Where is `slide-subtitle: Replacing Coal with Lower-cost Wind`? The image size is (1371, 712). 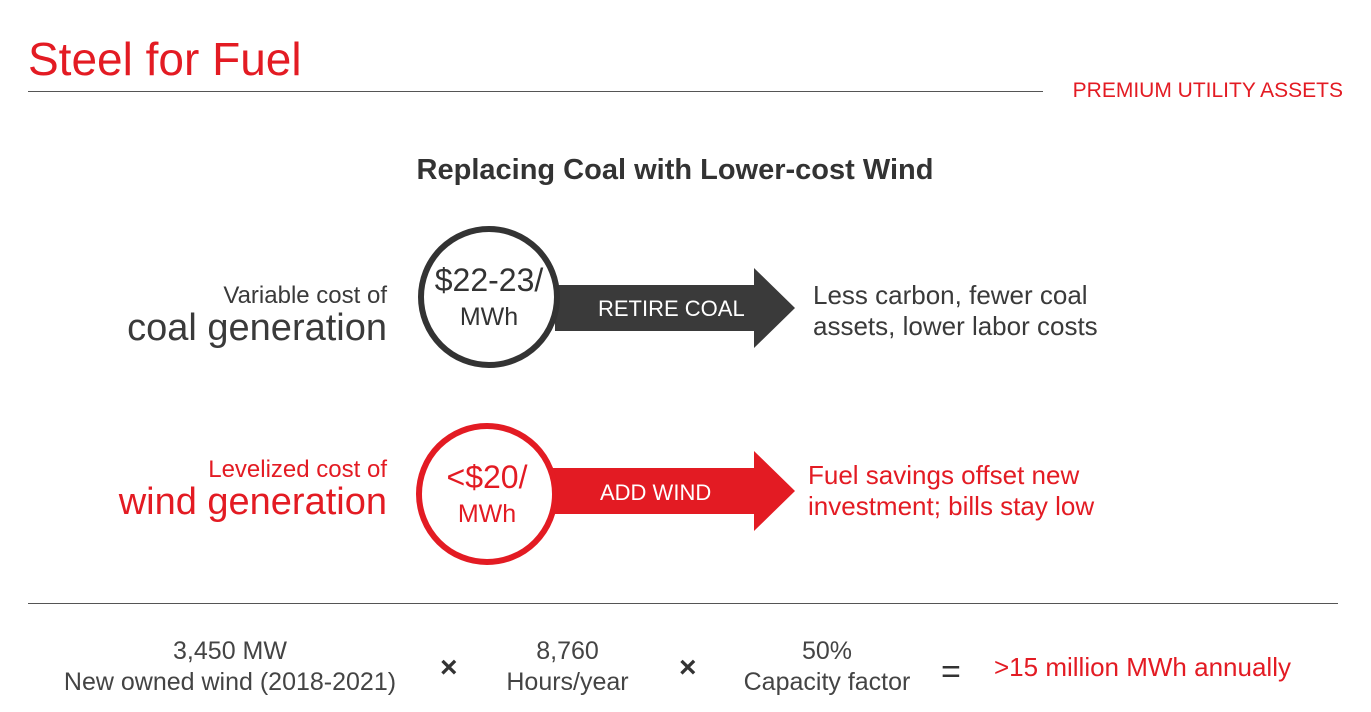 slide-subtitle: Replacing Coal with Lower-cost Wind is located at coordinates (675, 170).